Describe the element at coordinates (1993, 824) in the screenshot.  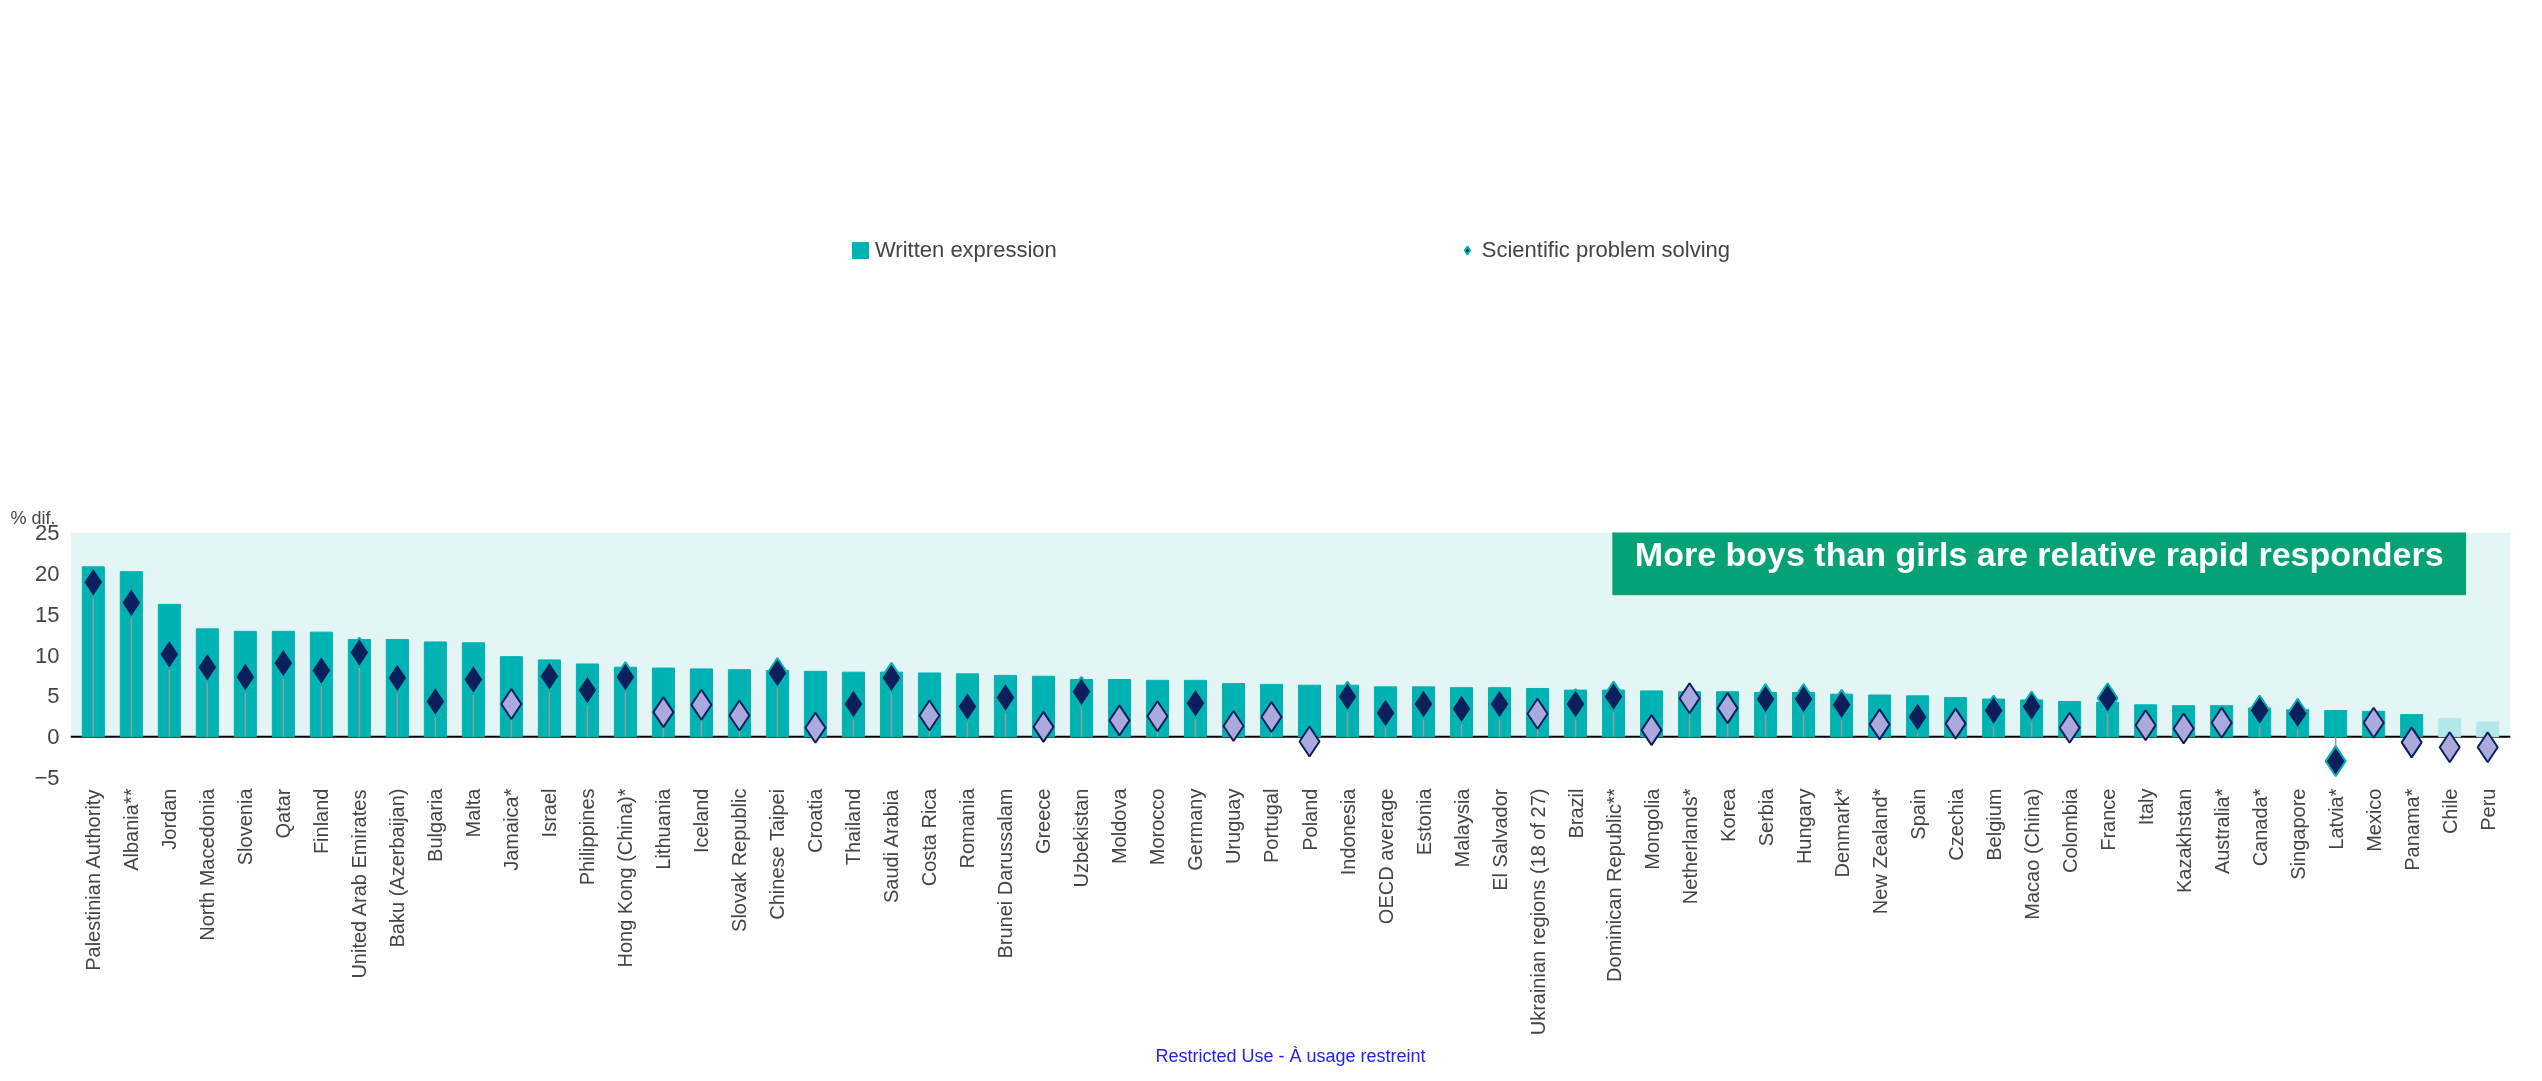
I see `x-tick-label: Belgium` at that location.